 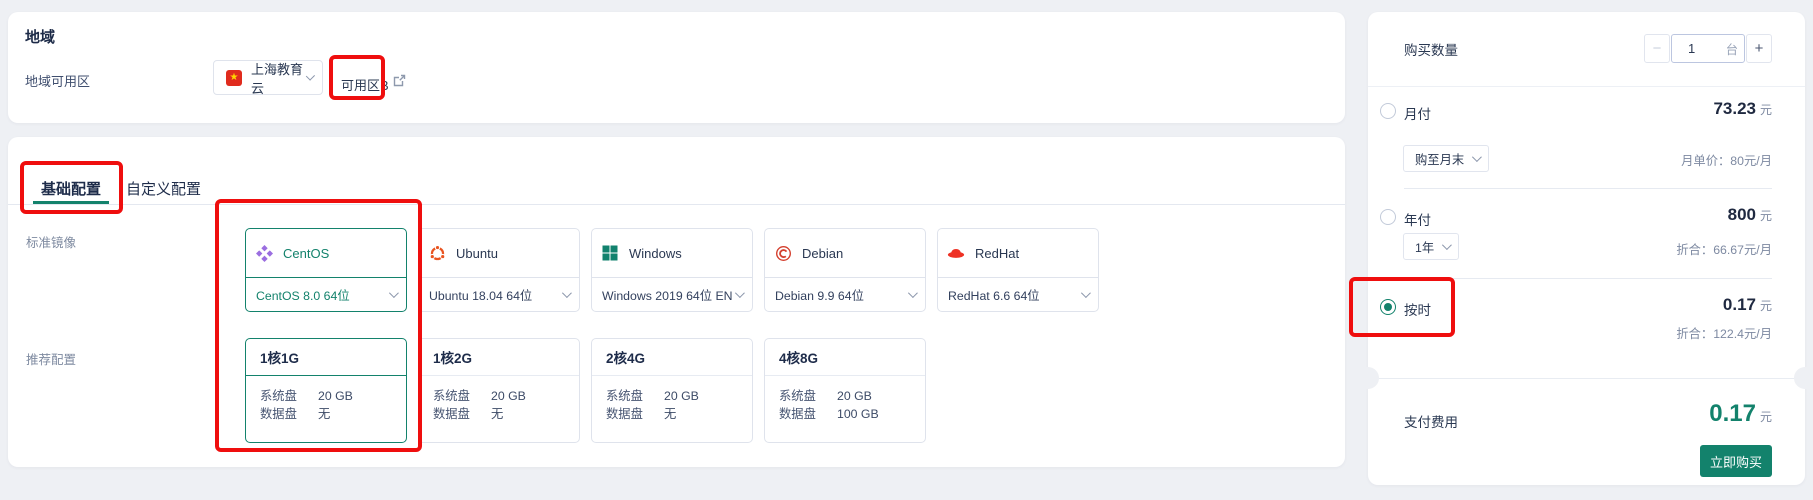 I want to click on plan-hourly-label: 按时, so click(x=1417, y=310).